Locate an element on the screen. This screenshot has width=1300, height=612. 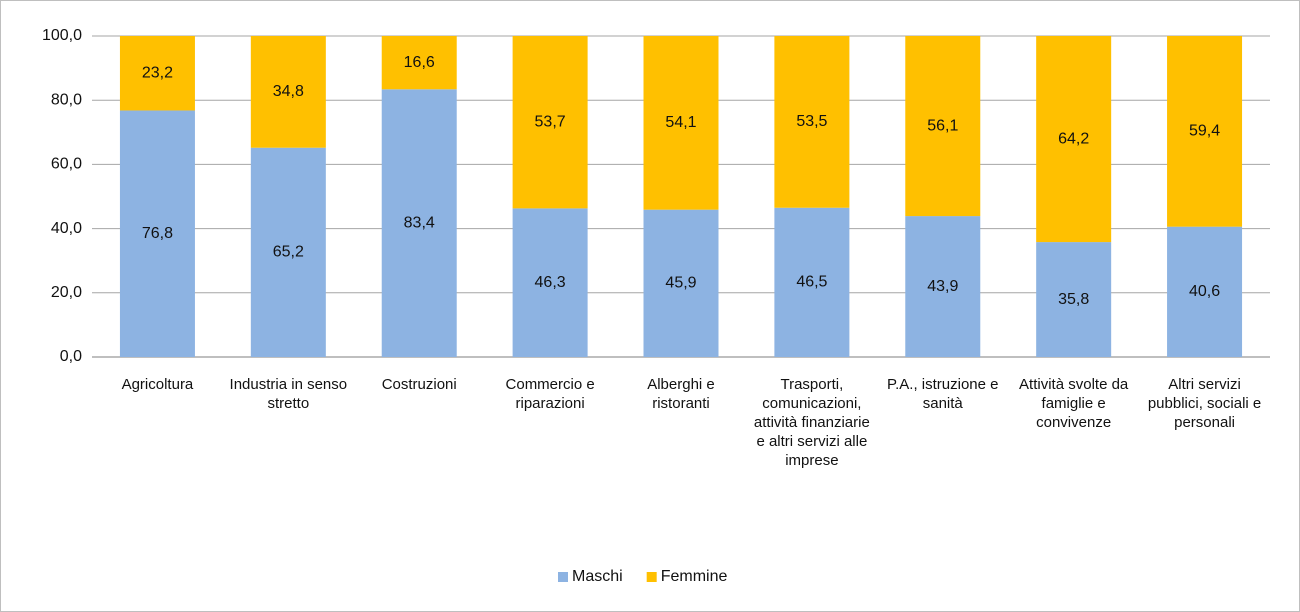
value-label: 35,8 is located at coordinates (1073, 299).